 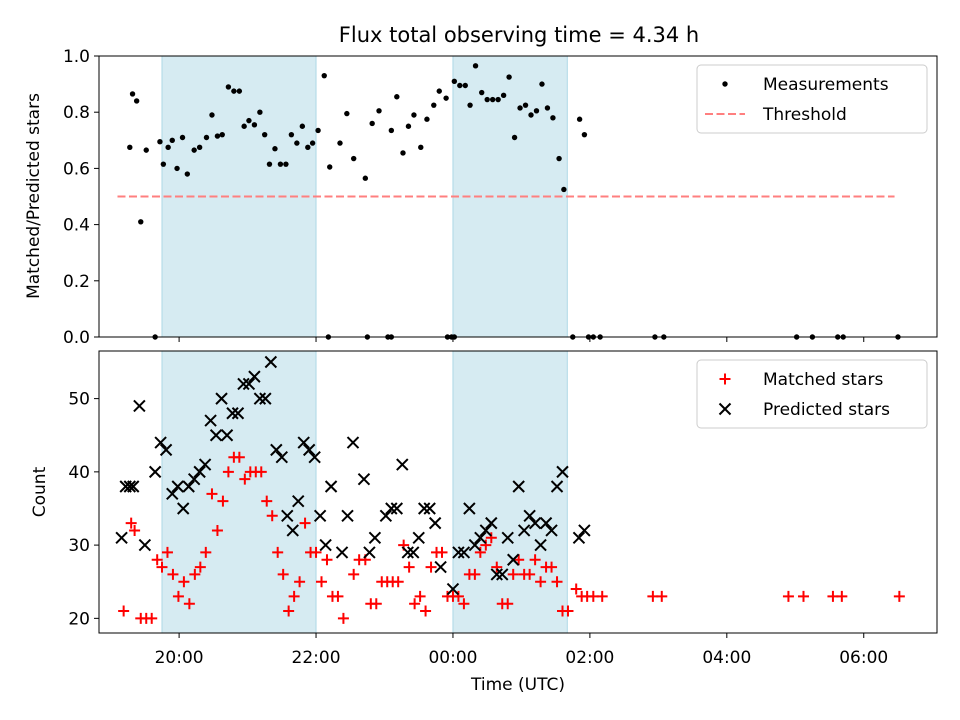 What do you see at coordinates (725, 409) in the screenshot?
I see `legend-marker-predicted` at bounding box center [725, 409].